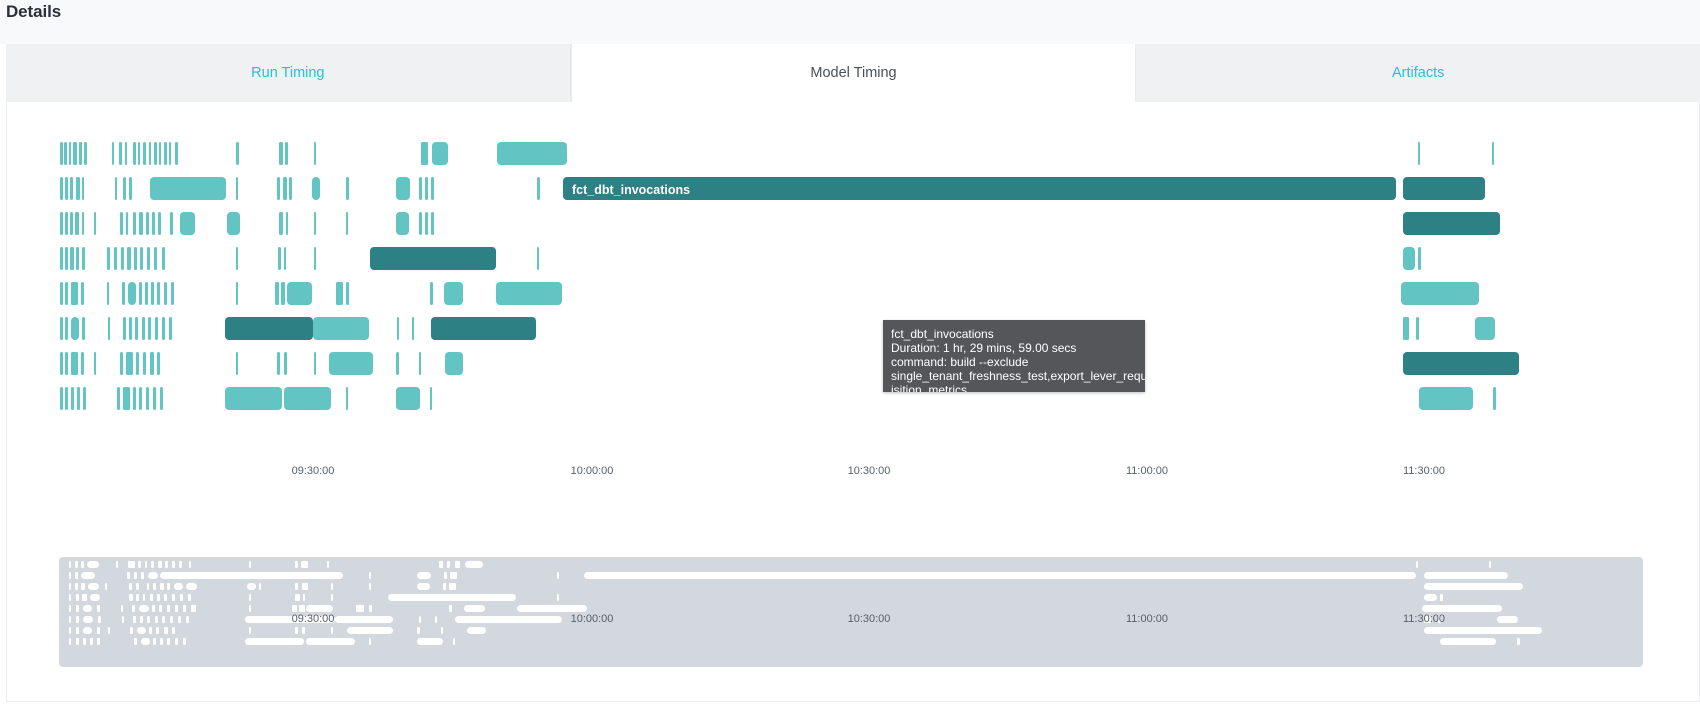 This screenshot has width=1700, height=706. I want to click on tab-model-timing: Model Timing, so click(853, 73).